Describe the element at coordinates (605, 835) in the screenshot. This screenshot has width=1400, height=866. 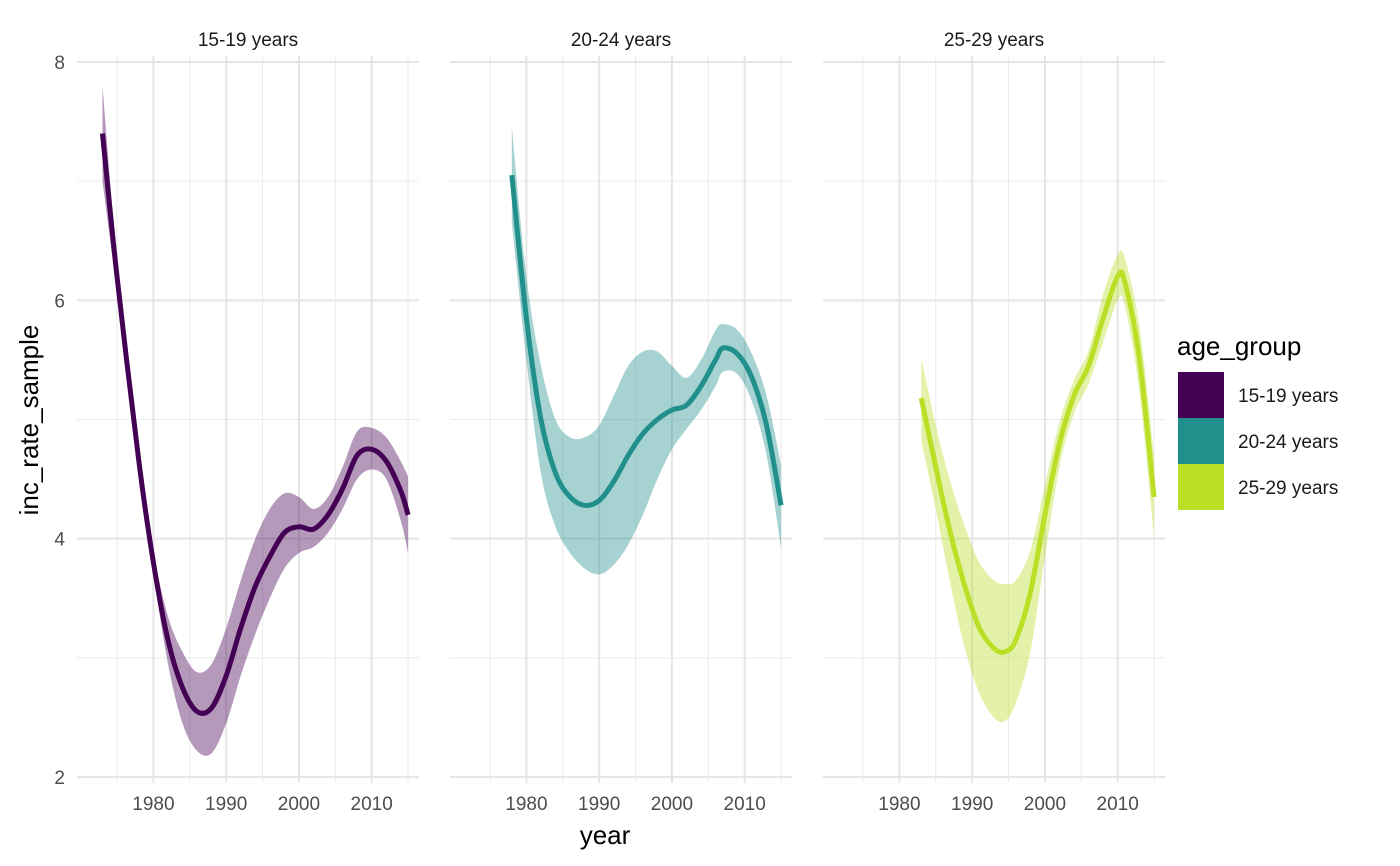
I see `x-axis-title: year` at that location.